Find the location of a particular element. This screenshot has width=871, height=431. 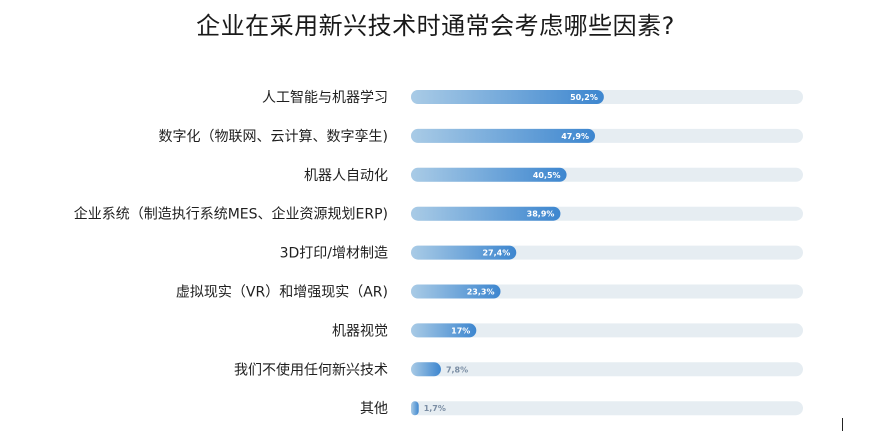

bar-row: 我们不使用任何新兴技术 7,8% is located at coordinates (518, 369).